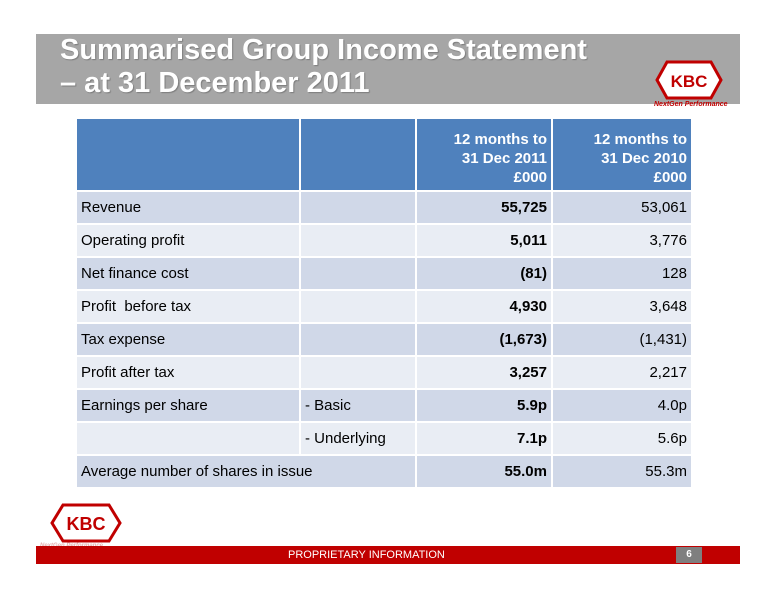 The image size is (776, 600). What do you see at coordinates (323, 50) in the screenshot?
I see `title-line-1: Summarised Group Income Statement` at bounding box center [323, 50].